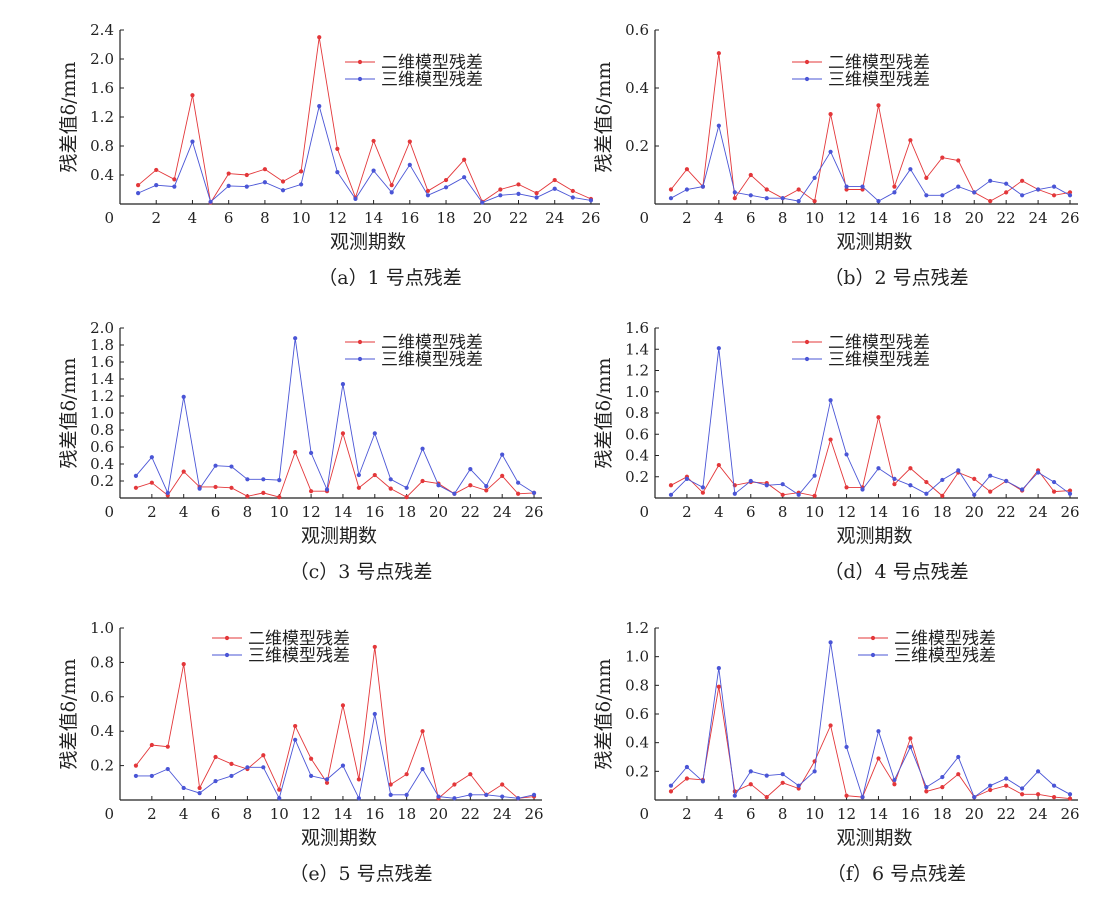 The height and width of the screenshot is (908, 1116). I want to click on y-tick-label: 1.6, so click(637, 328).